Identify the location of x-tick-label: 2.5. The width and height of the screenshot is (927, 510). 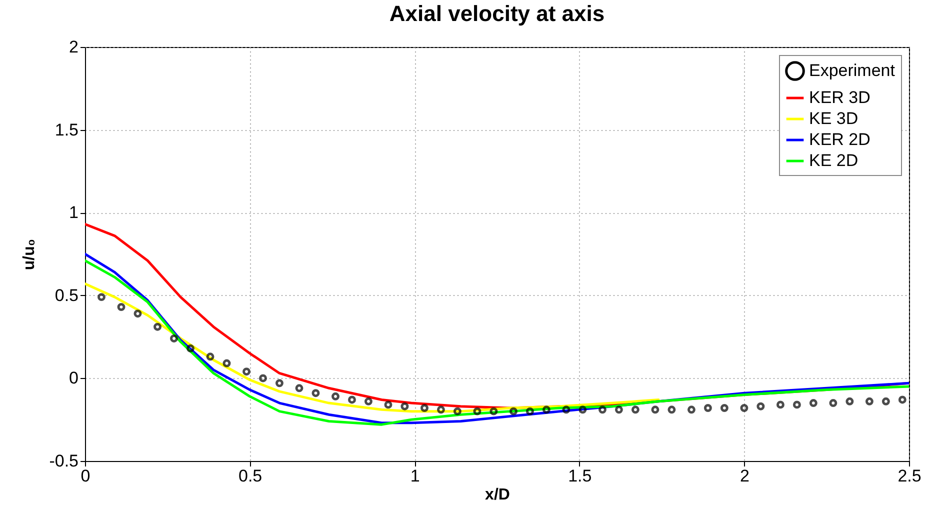
(910, 476).